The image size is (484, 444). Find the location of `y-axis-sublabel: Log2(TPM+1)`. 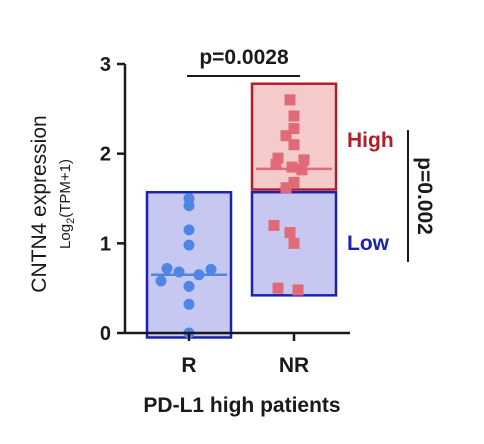

y-axis-sublabel: Log2(TPM+1) is located at coordinates (67, 204).